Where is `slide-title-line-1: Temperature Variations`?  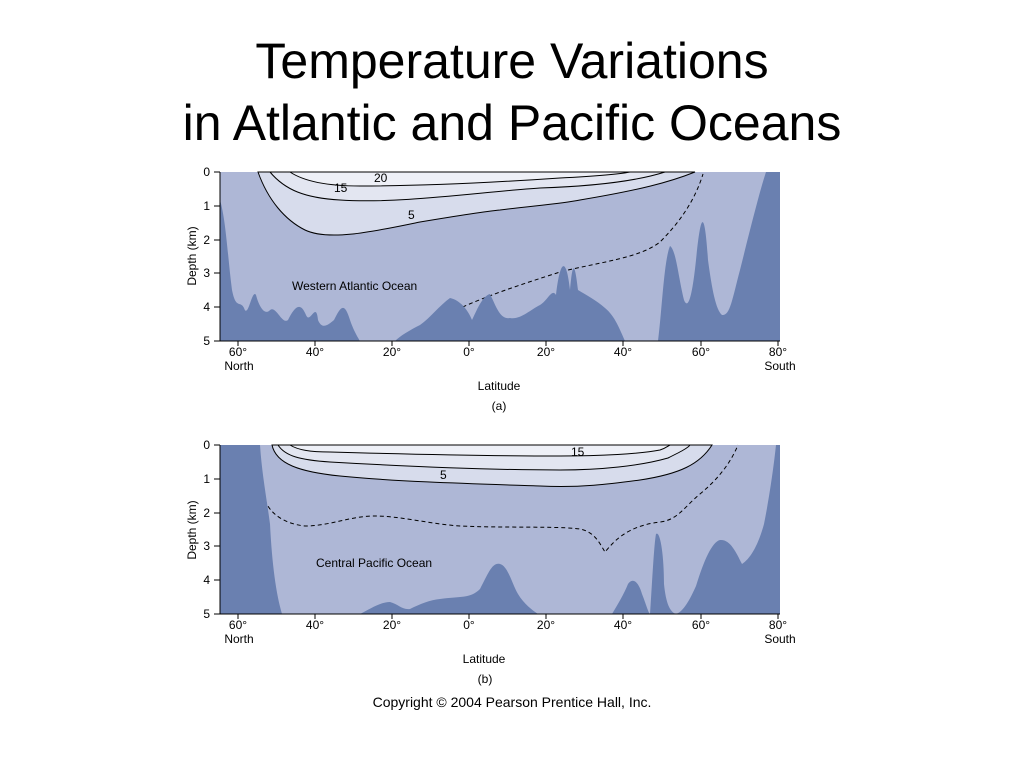 slide-title-line-1: Temperature Variations is located at coordinates (512, 61).